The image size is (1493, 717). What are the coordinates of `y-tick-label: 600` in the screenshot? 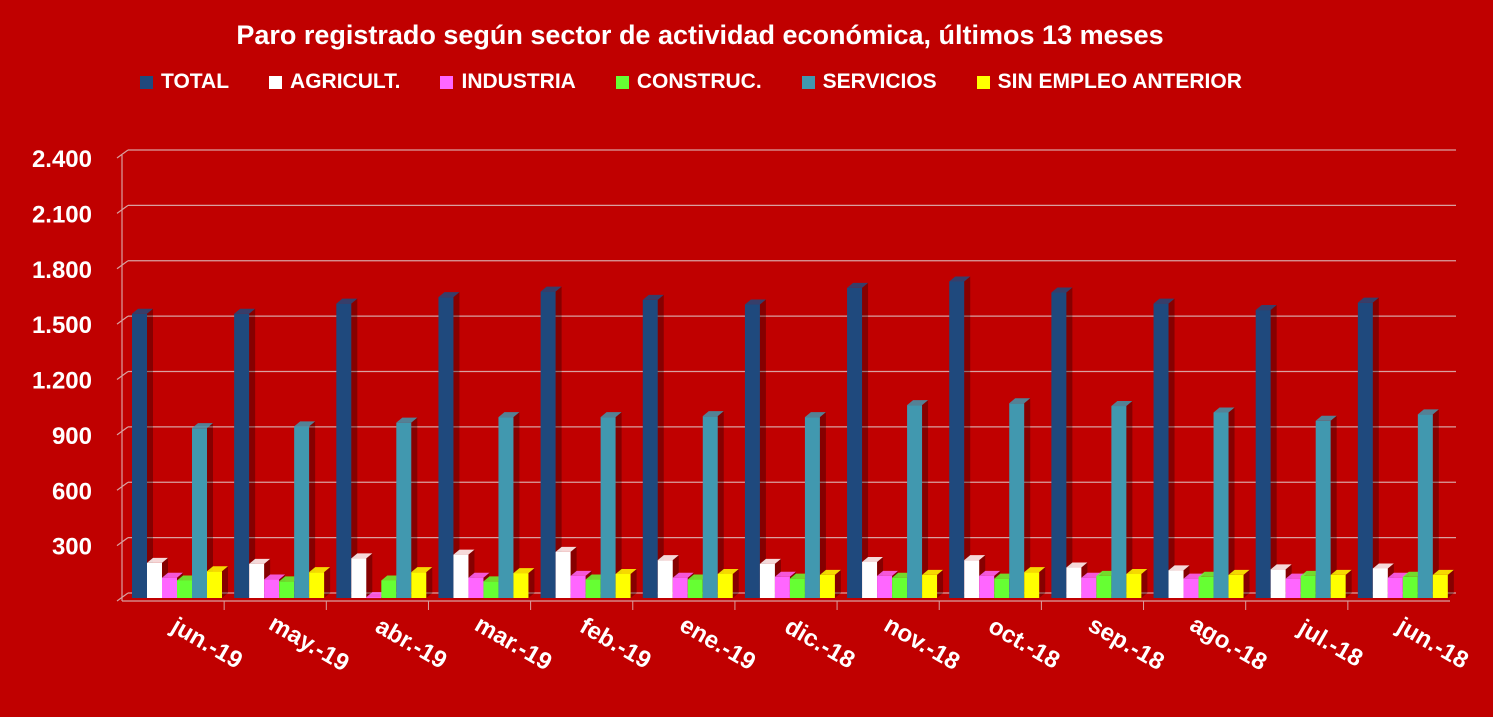 It's located at (72, 491).